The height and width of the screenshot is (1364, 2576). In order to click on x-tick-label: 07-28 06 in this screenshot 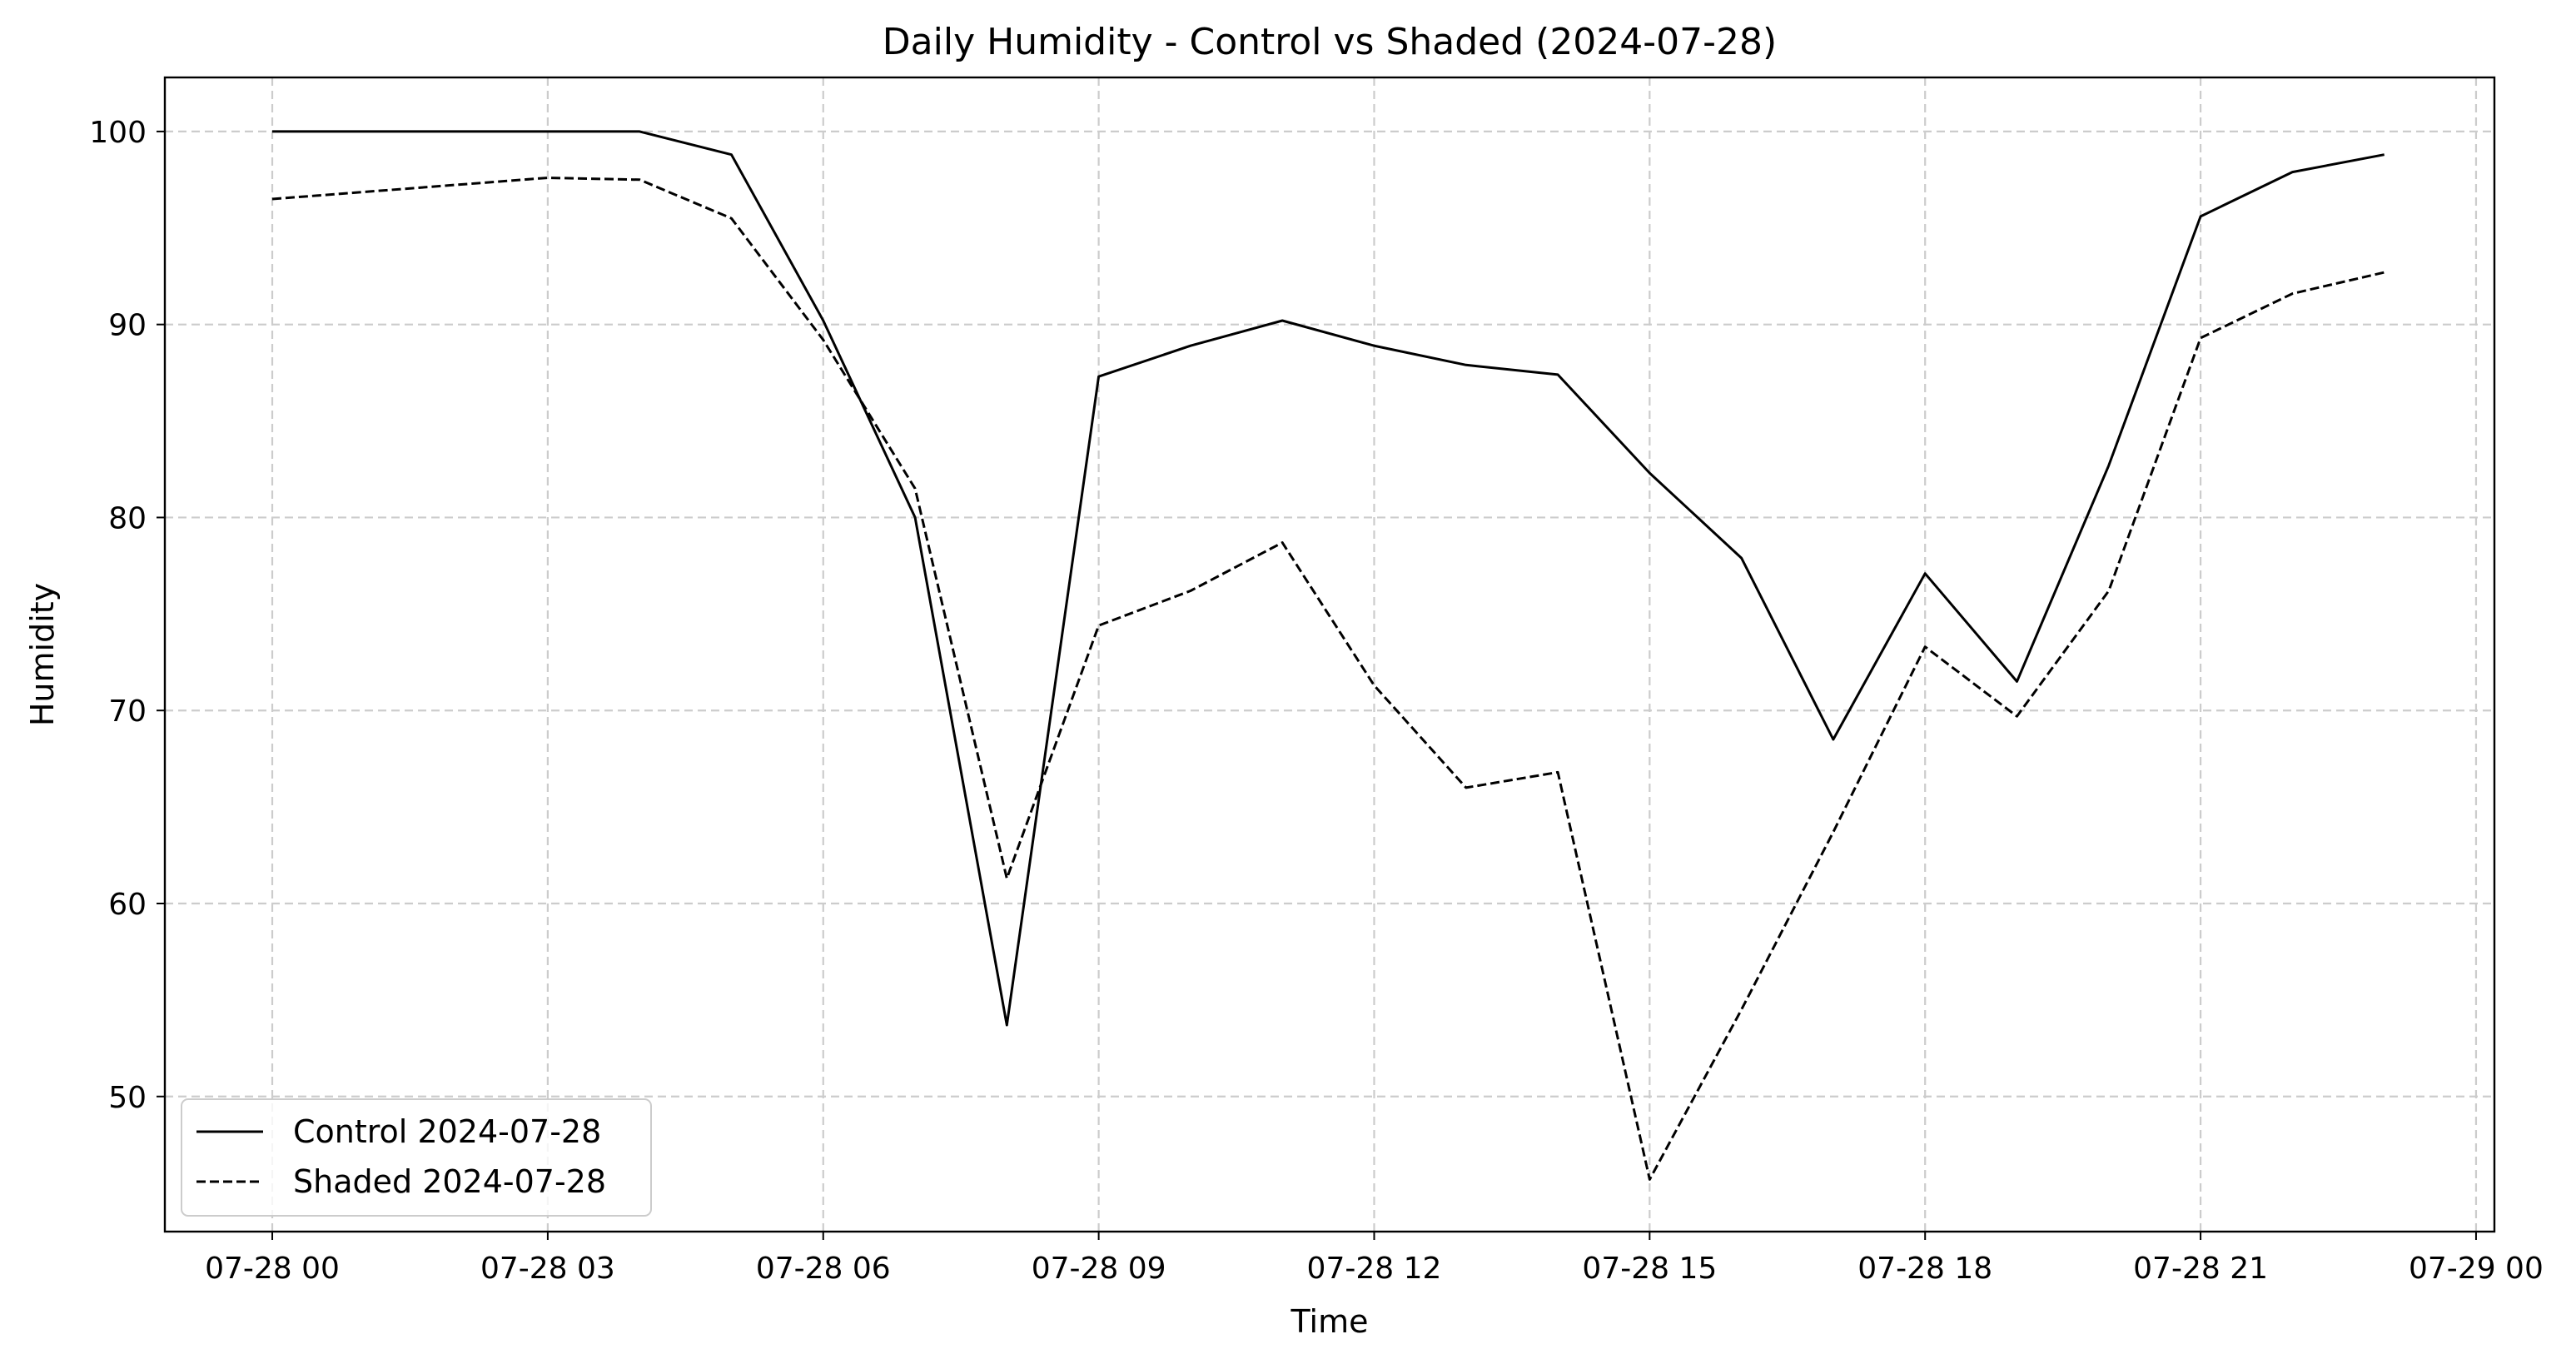, I will do `click(823, 1269)`.